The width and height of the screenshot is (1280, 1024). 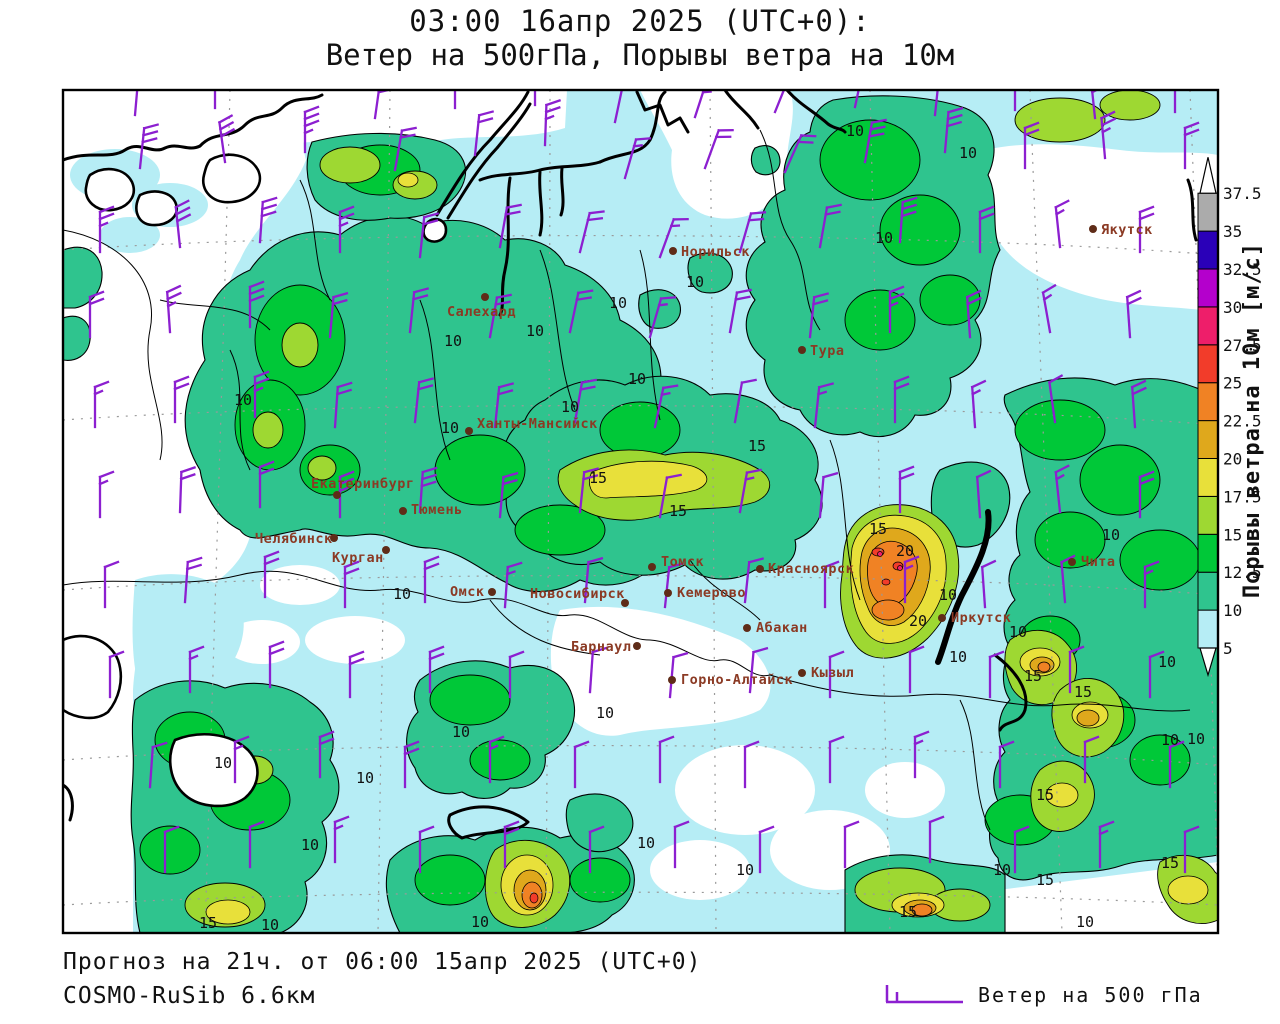 What do you see at coordinates (660, 671) in the screenshot?
I see `region-altai-white` at bounding box center [660, 671].